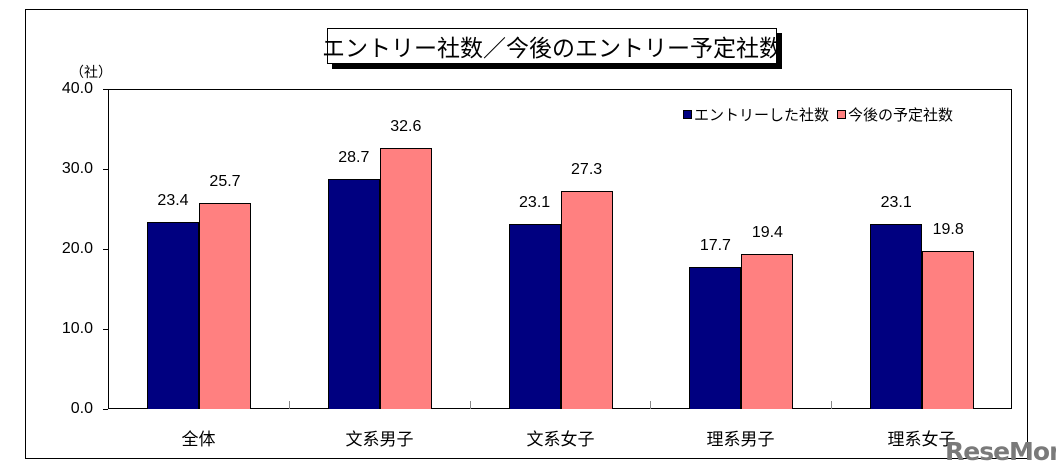  I want to click on legend-item-planned: 今後の予定社数, so click(895, 114).